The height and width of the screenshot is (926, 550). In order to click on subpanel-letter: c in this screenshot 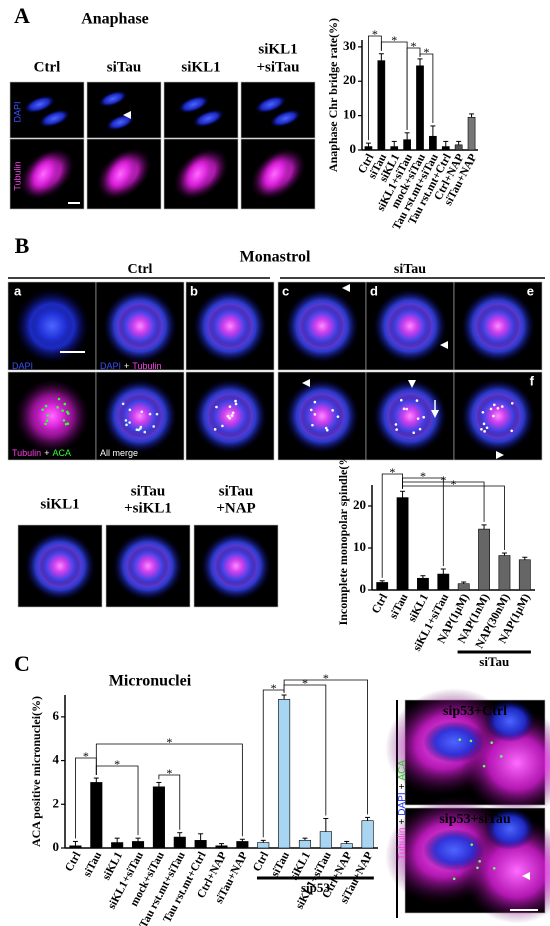, I will do `click(285, 290)`.